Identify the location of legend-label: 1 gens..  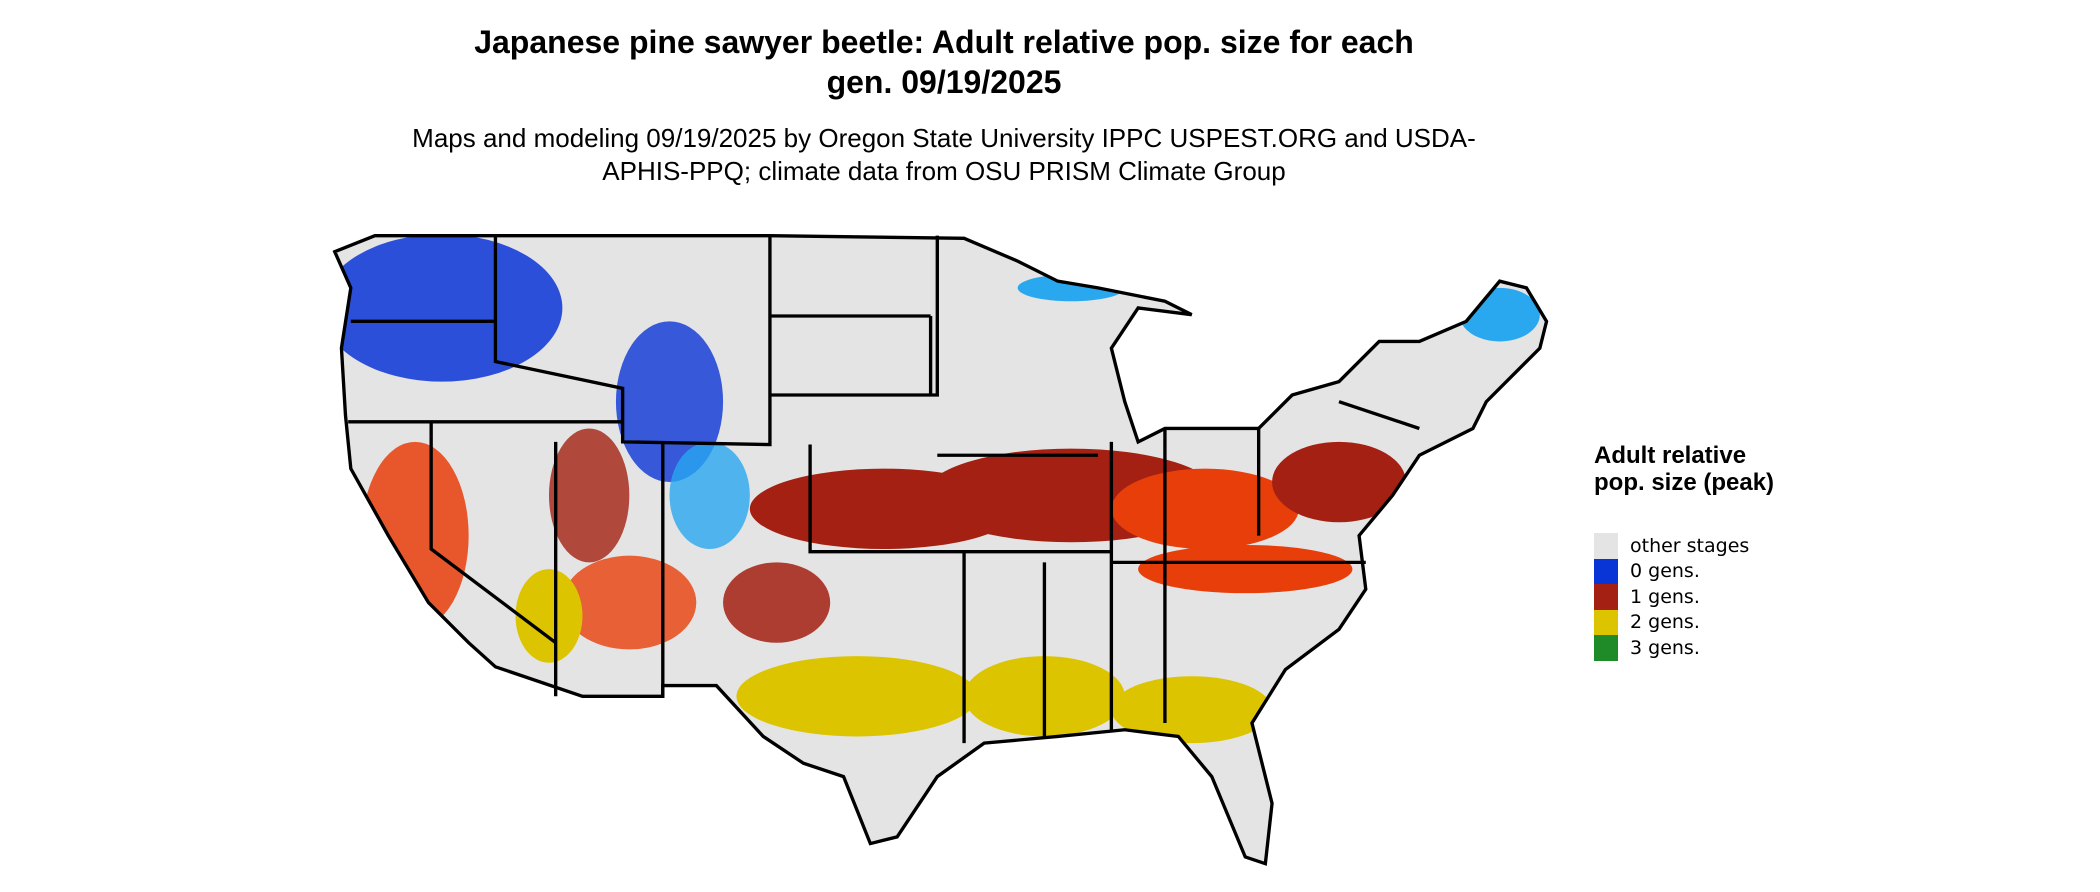
(1665, 596).